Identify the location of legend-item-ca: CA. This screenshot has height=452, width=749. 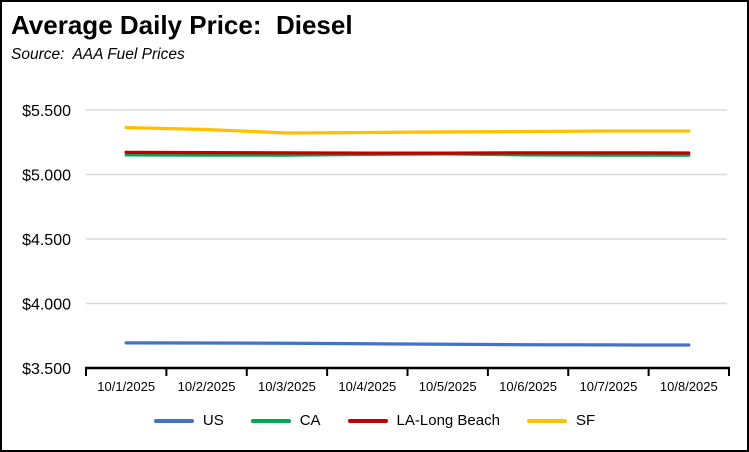
(285, 420).